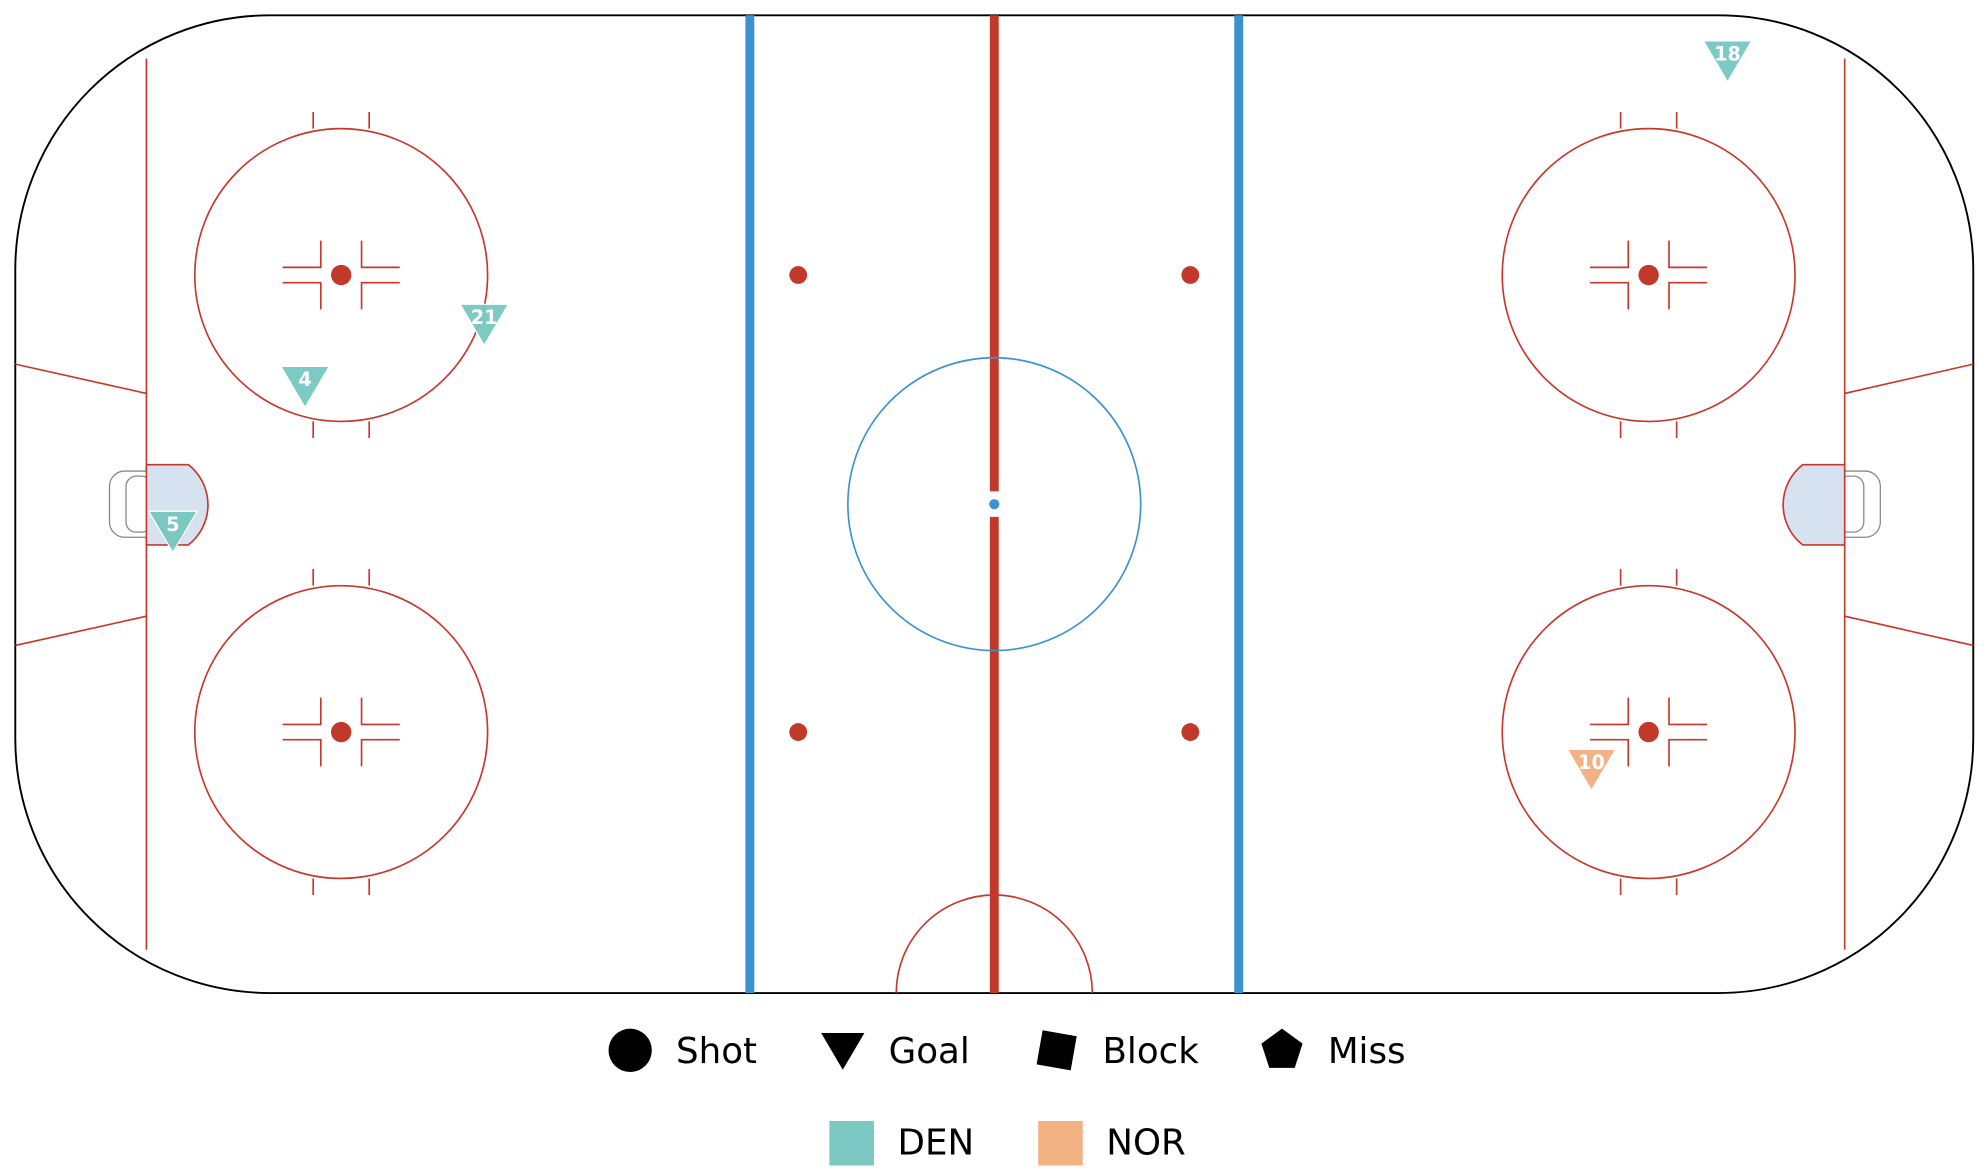 This screenshot has height=1176, width=1986. What do you see at coordinates (1367, 1051) in the screenshot?
I see `legend-label: Miss` at bounding box center [1367, 1051].